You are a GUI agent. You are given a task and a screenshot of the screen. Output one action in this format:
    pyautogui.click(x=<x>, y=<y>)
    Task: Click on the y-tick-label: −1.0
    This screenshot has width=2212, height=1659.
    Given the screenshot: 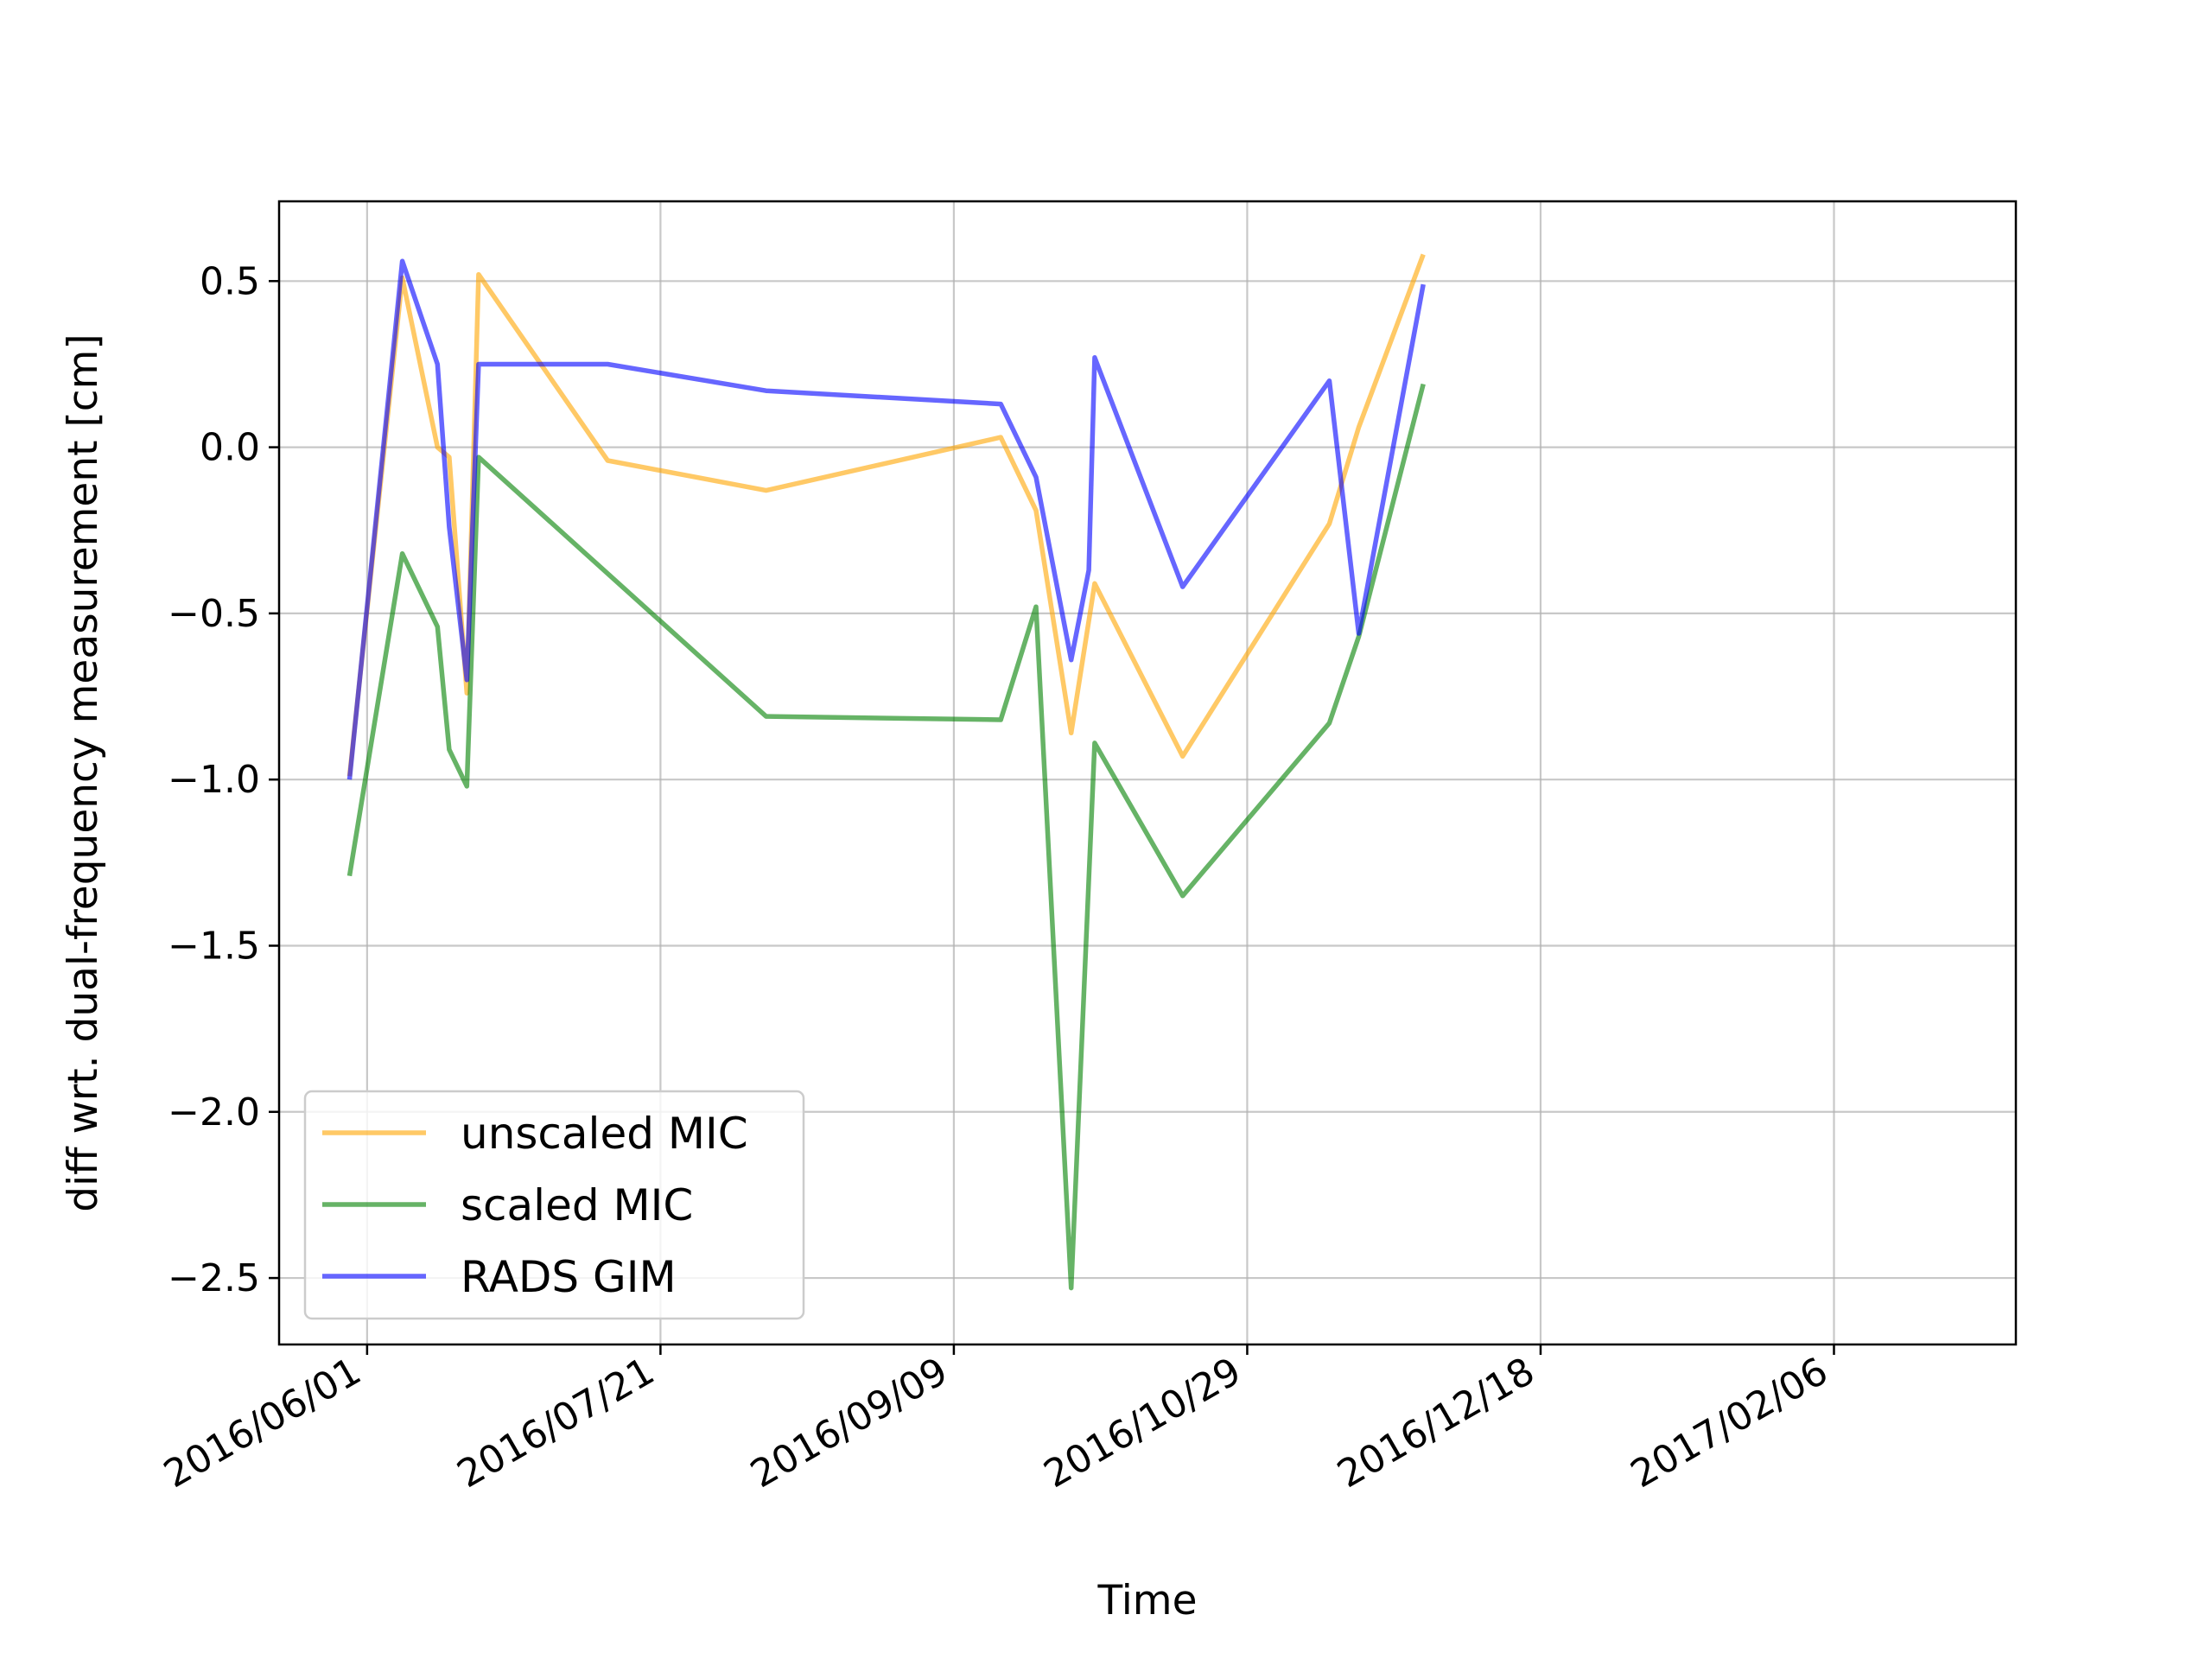 What is the action you would take?
    pyautogui.click(x=214, y=780)
    